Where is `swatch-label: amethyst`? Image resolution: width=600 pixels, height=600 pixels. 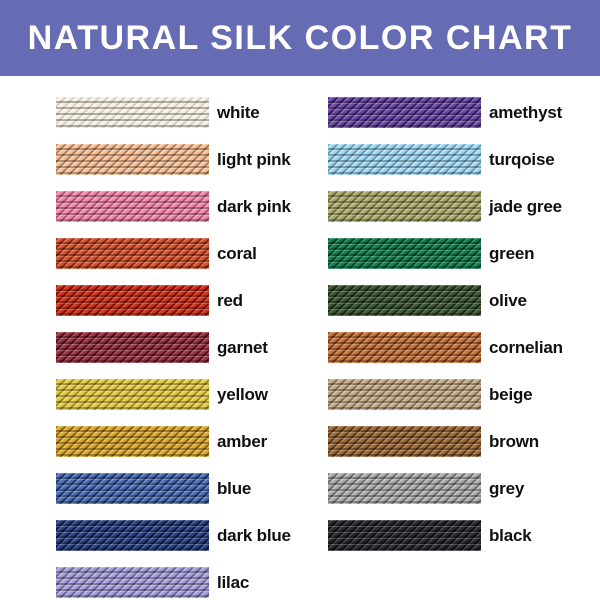
swatch-label: amethyst is located at coordinates (526, 112).